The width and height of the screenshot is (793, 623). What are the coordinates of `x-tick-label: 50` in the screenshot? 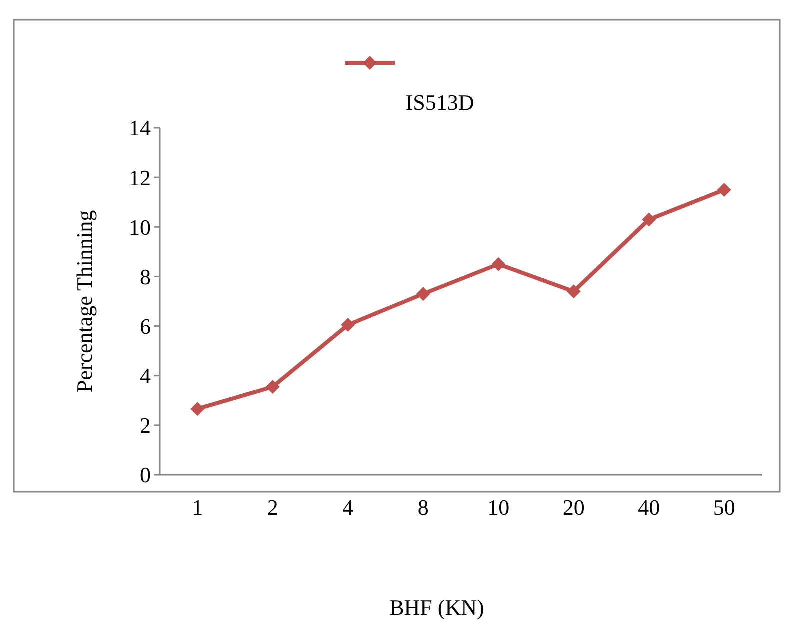 It's located at (724, 507).